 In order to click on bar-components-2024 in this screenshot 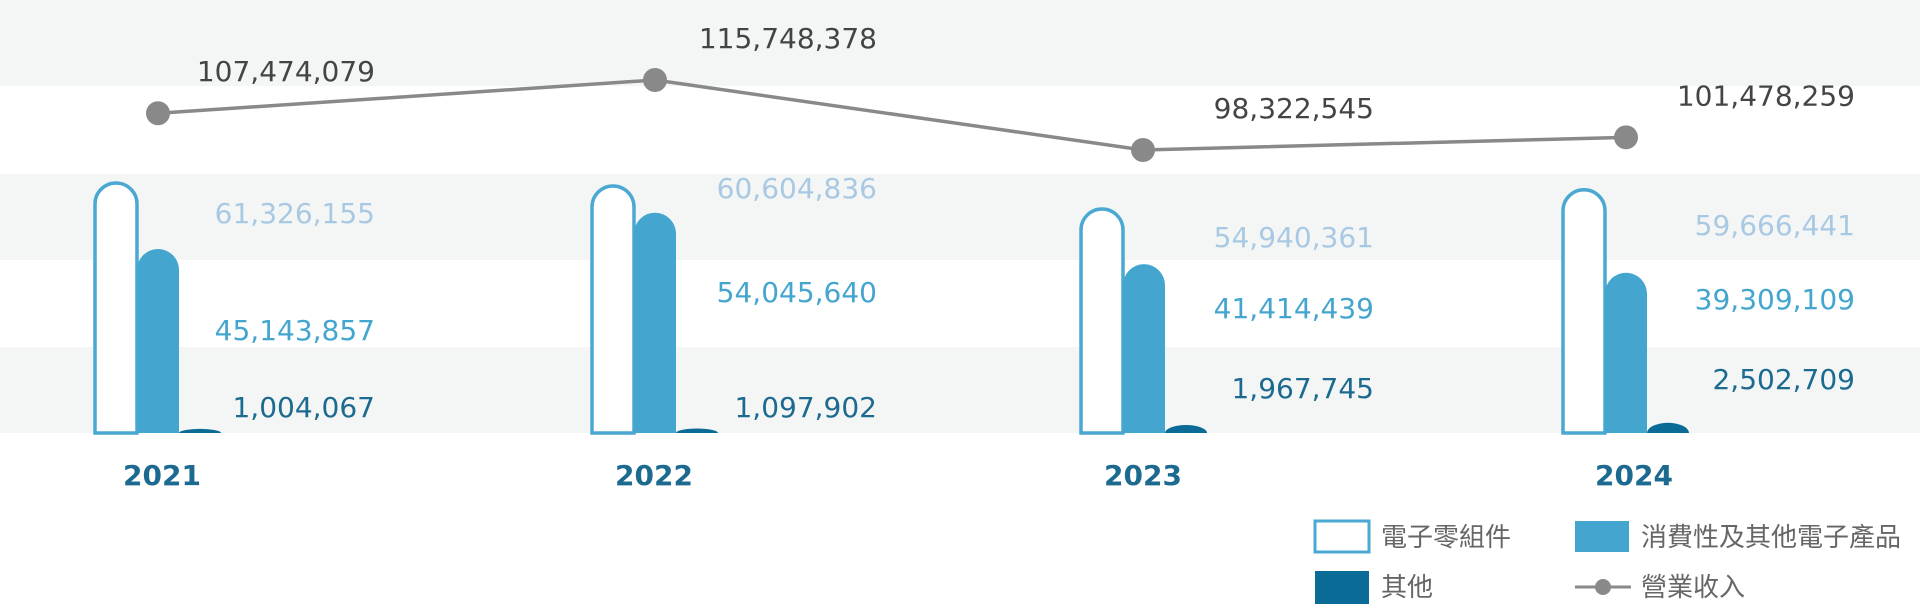, I will do `click(1584, 311)`.